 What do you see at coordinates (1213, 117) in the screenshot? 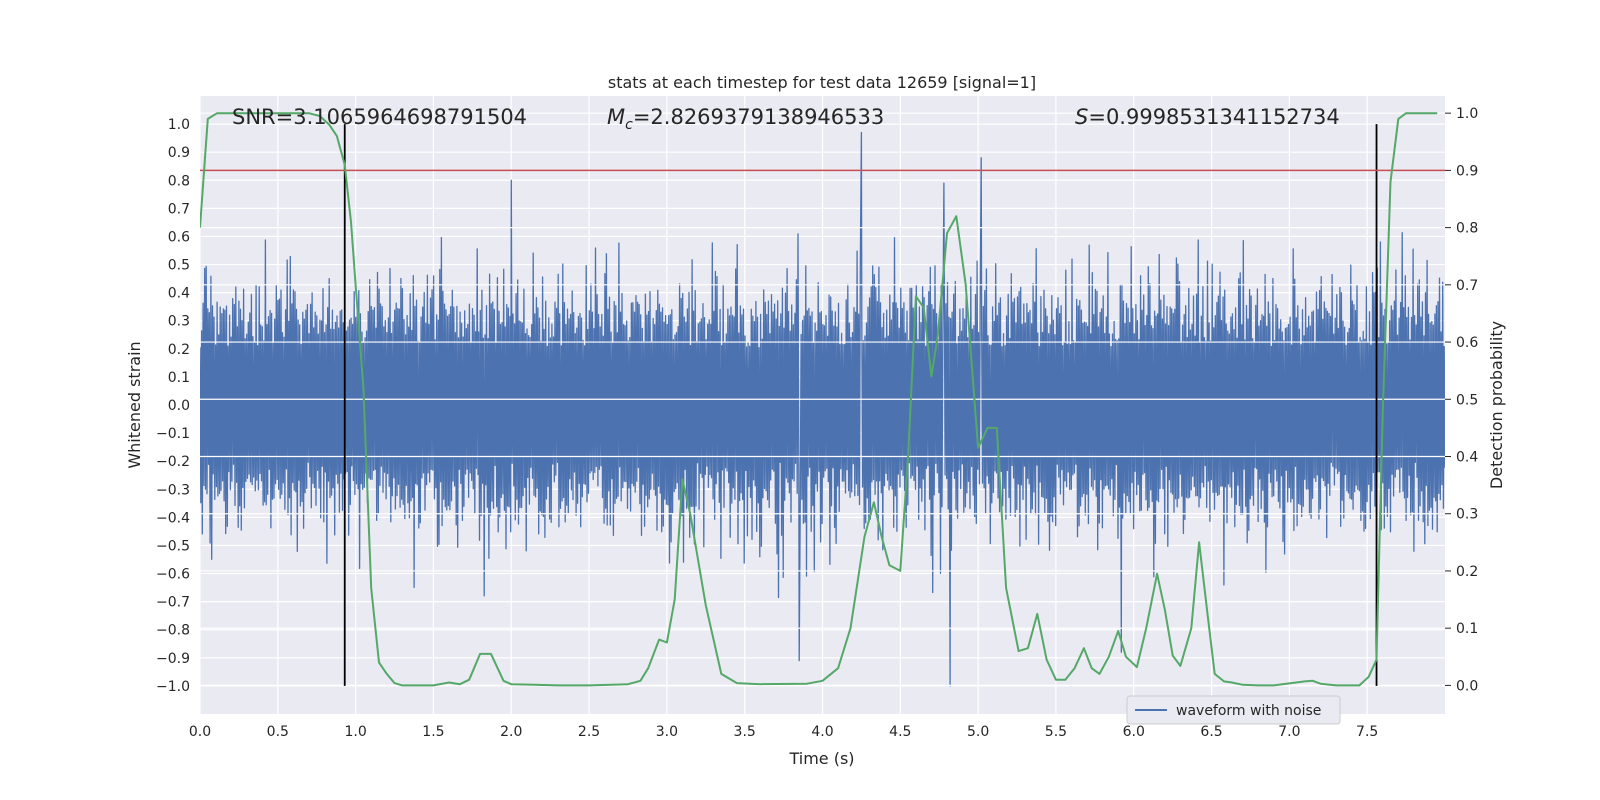
I see `score-value: =0.9998531341152734` at bounding box center [1213, 117].